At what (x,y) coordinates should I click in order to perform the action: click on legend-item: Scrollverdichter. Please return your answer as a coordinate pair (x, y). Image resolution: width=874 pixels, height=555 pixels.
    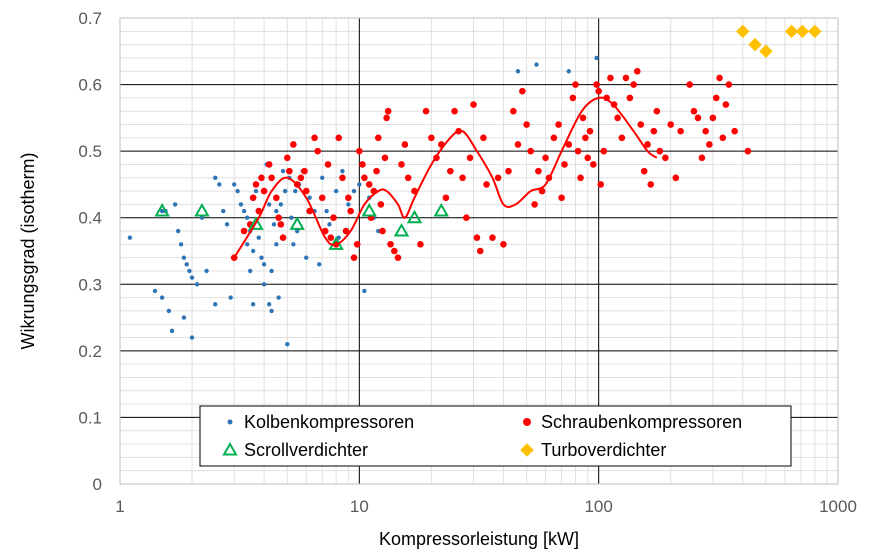
    Looking at the image, I should click on (295, 450).